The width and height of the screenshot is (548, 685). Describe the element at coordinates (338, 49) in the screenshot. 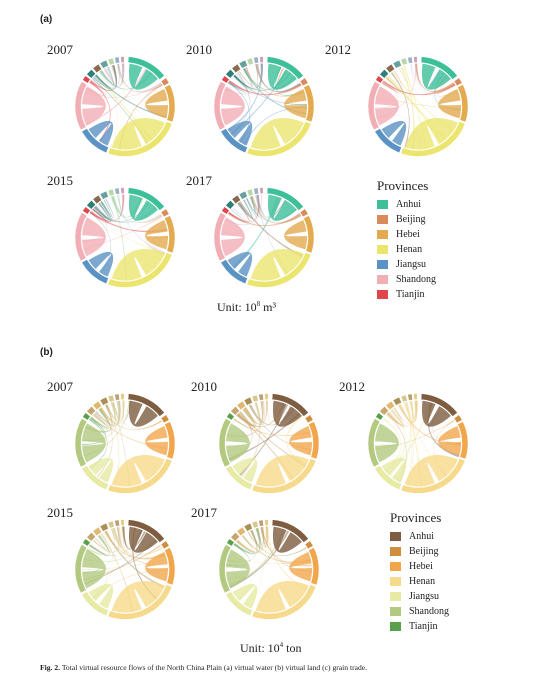

I see `year-label: 2012` at that location.